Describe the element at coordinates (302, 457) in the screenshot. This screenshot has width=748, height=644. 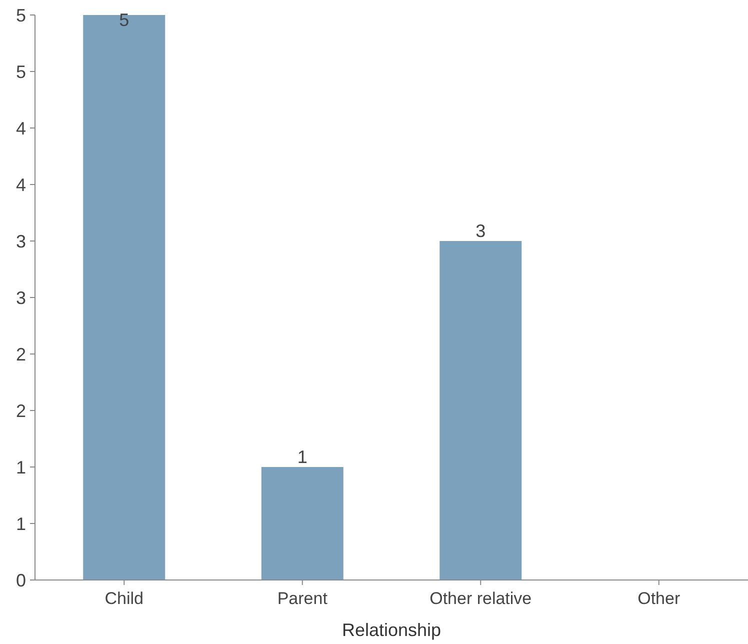
I see `data-label: 1` at that location.